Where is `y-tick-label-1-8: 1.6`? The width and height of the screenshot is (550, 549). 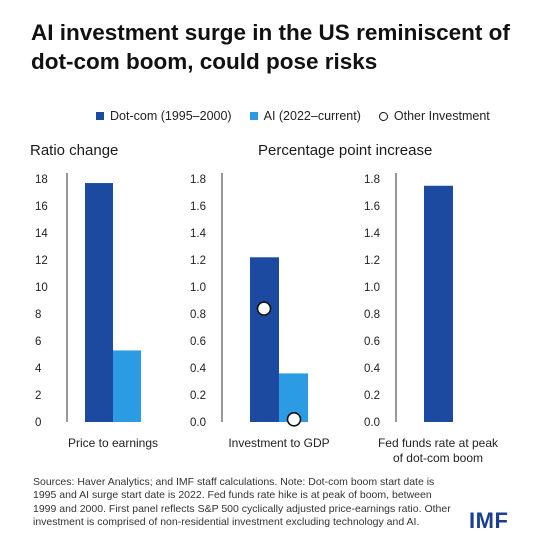
y-tick-label-1-8: 1.6 is located at coordinates (198, 207).